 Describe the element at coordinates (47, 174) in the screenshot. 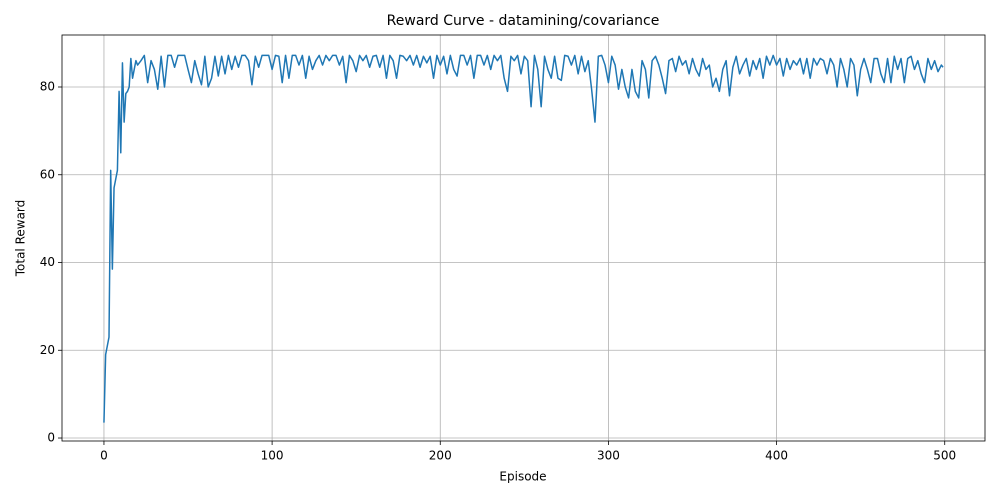

I see `y-tick-label: 60` at that location.